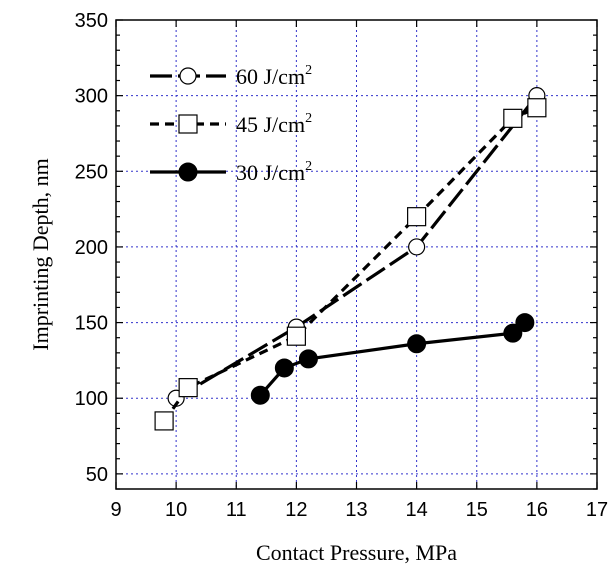 This screenshot has width=612, height=573. What do you see at coordinates (91, 324) in the screenshot?
I see `y-tick-label: 150` at bounding box center [91, 324].